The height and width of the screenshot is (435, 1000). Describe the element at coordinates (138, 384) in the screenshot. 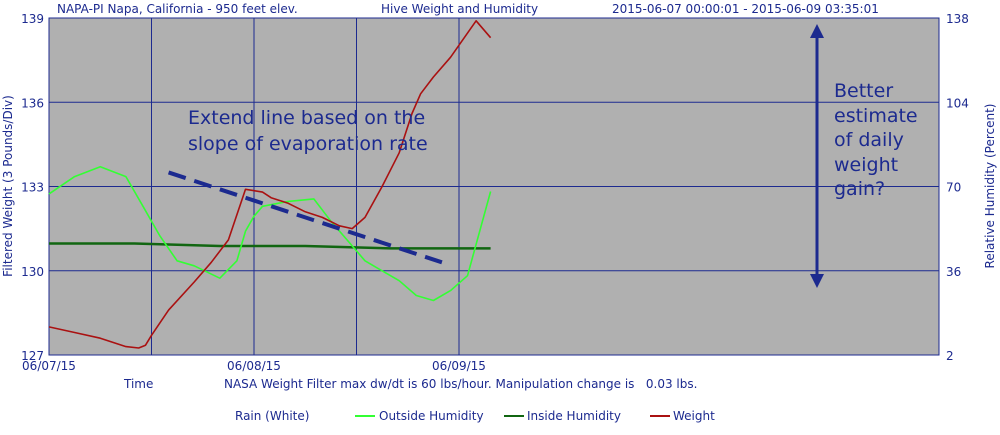

I see `x-axis-label: Time` at that location.